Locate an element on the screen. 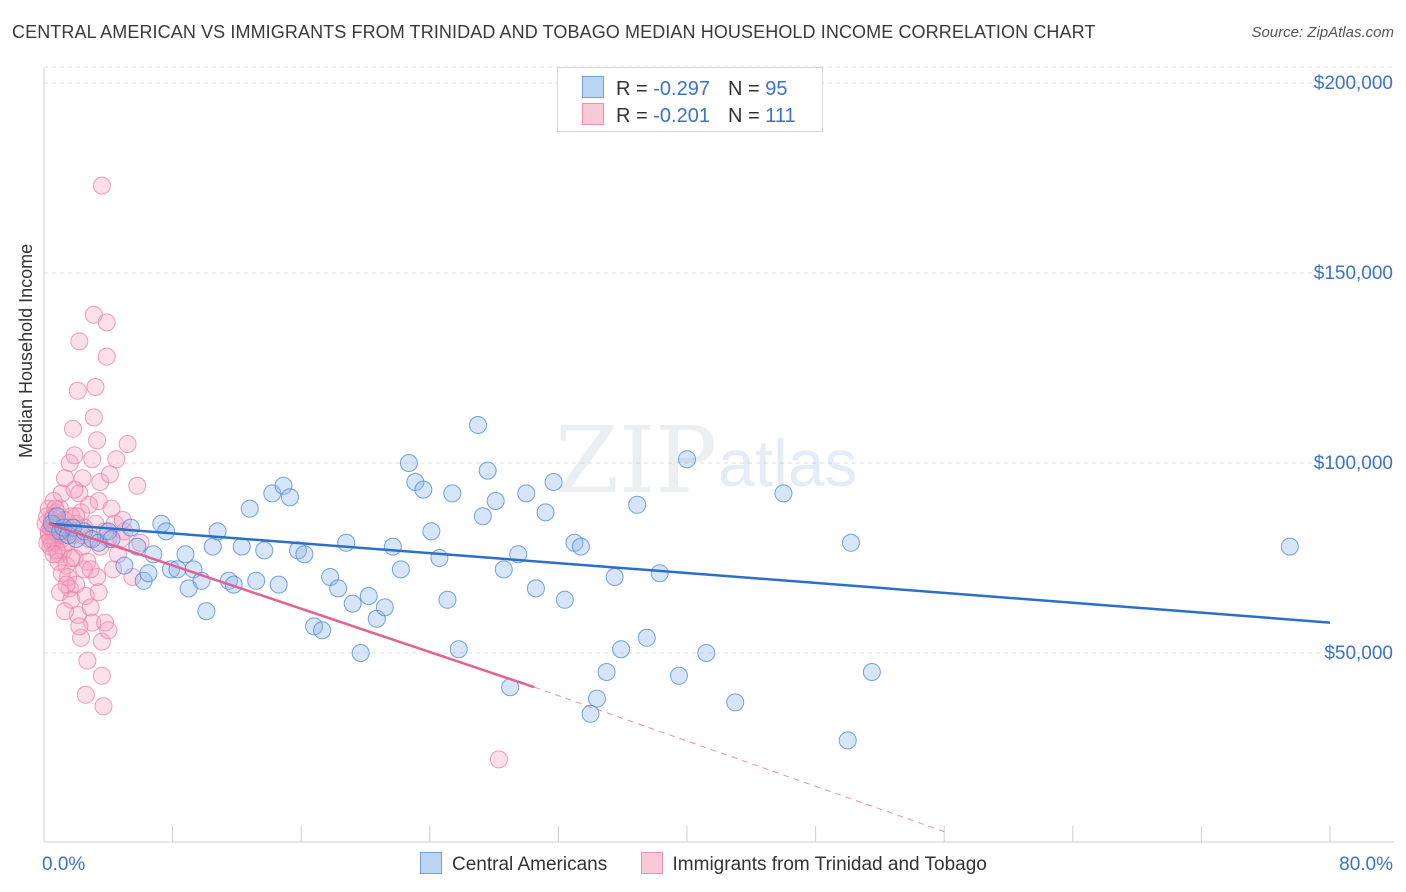 This screenshot has height=892, width=1406. watermark-atlas: atlas is located at coordinates (787, 463).